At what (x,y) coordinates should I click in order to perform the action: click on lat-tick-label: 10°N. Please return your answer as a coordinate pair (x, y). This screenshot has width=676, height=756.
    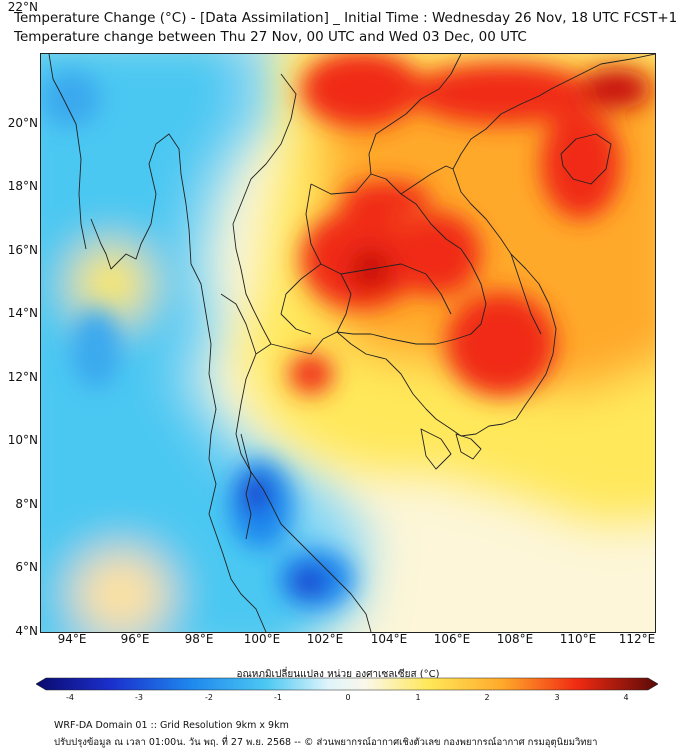
    Looking at the image, I should click on (22, 440).